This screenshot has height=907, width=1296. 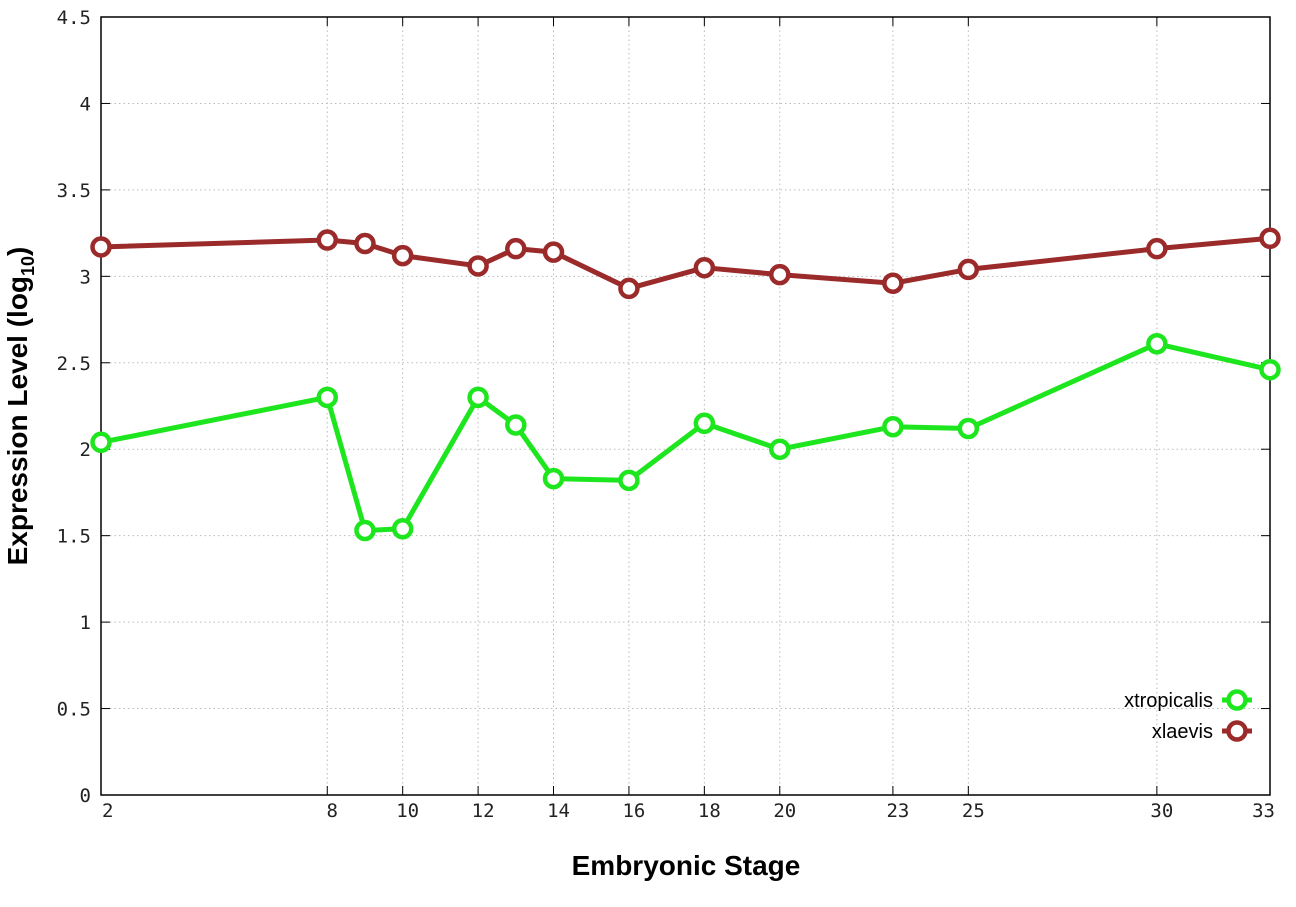 I want to click on legend-item-xlaevis: xlaevis, so click(x=1202, y=731).